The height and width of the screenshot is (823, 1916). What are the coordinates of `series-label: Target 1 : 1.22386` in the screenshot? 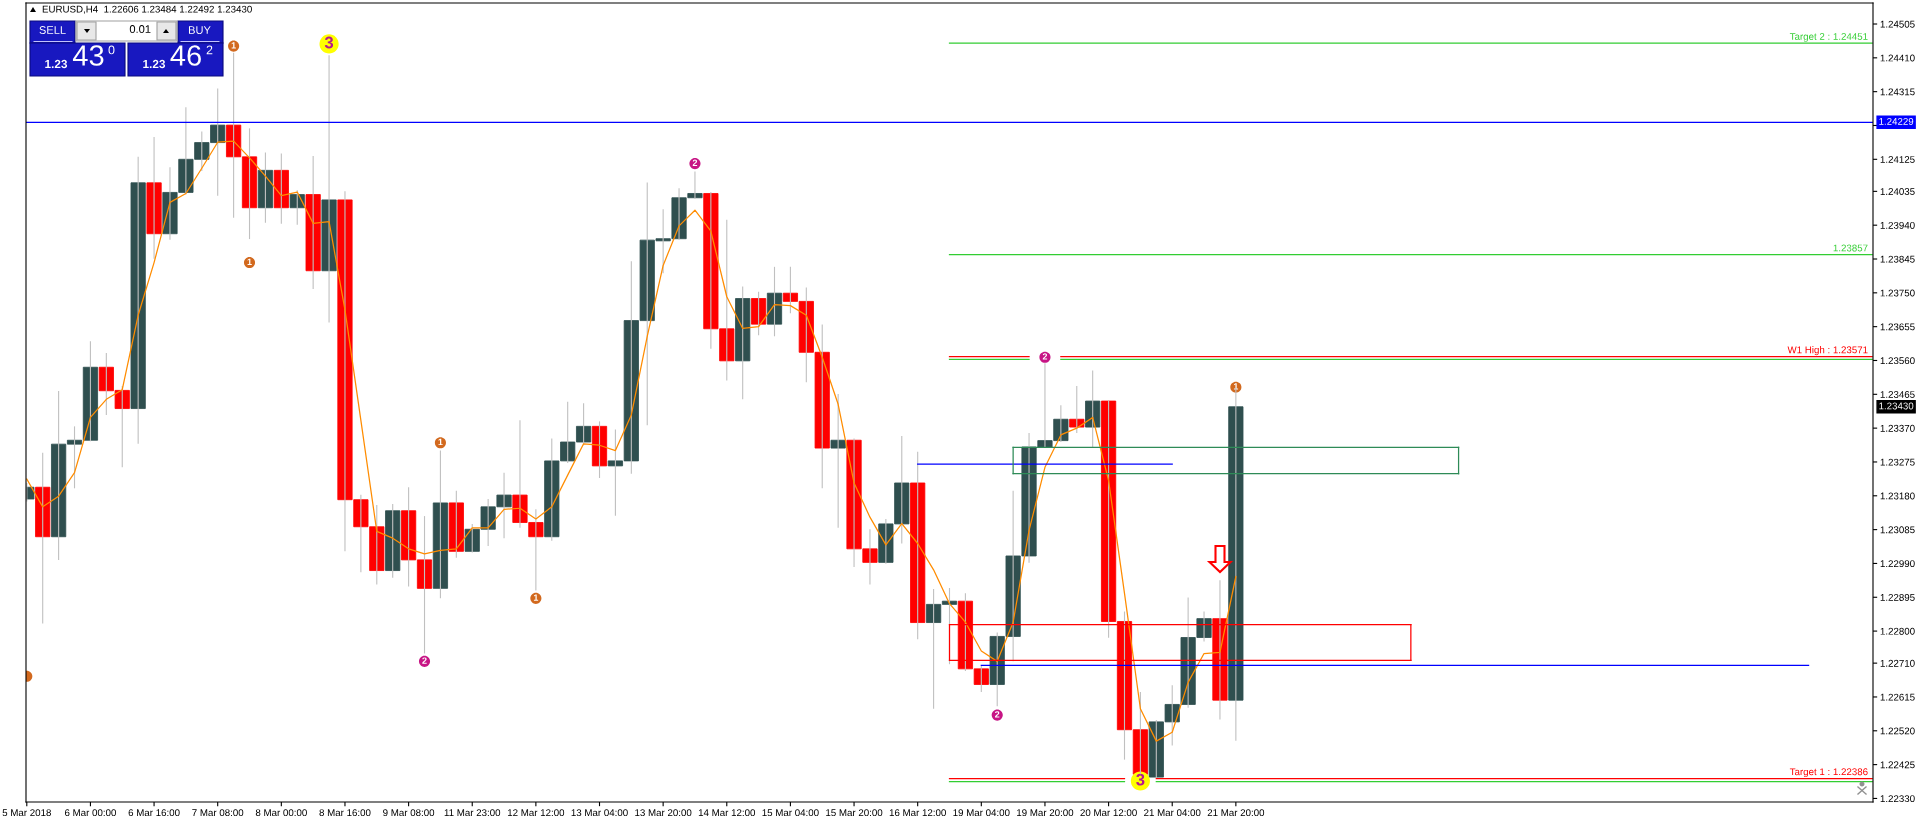 It's located at (1828, 773).